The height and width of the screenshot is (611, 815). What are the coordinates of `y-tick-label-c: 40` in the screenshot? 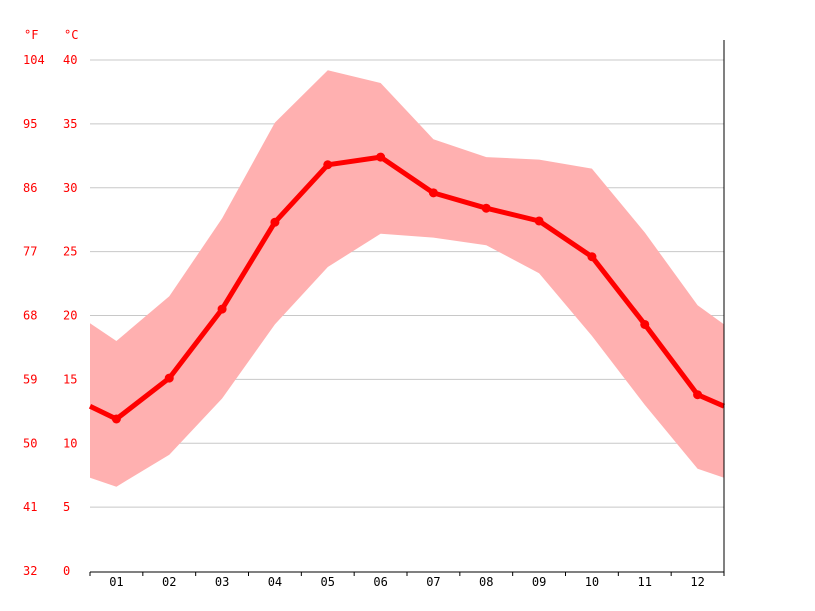 It's located at (70, 60).